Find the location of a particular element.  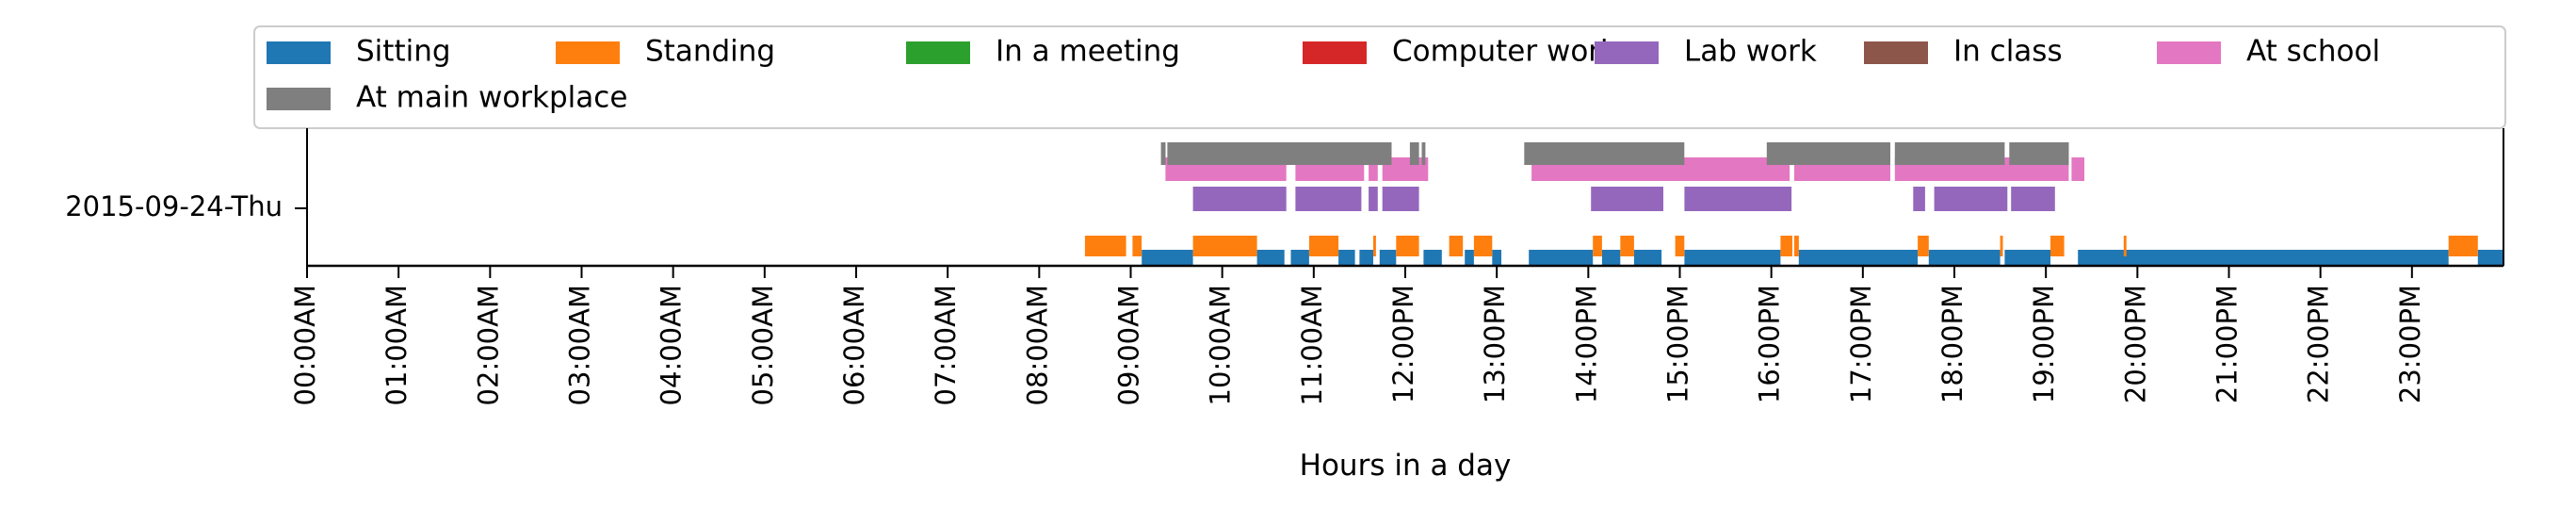

x-tick-label: 17:00PM is located at coordinates (1861, 344).